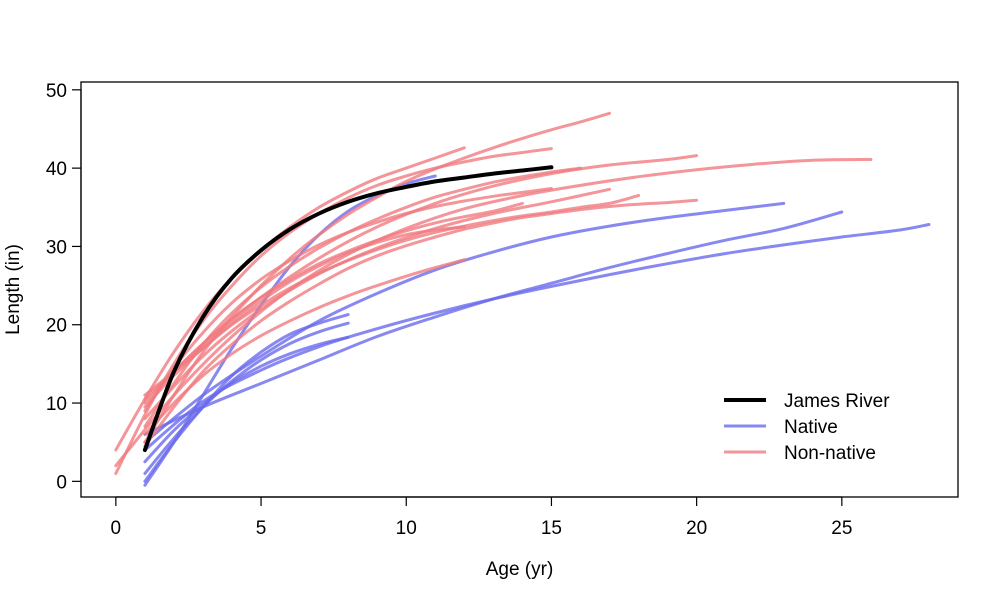  What do you see at coordinates (481, 517) in the screenshot?
I see `x-axis: 0 5 10 15 20 25` at bounding box center [481, 517].